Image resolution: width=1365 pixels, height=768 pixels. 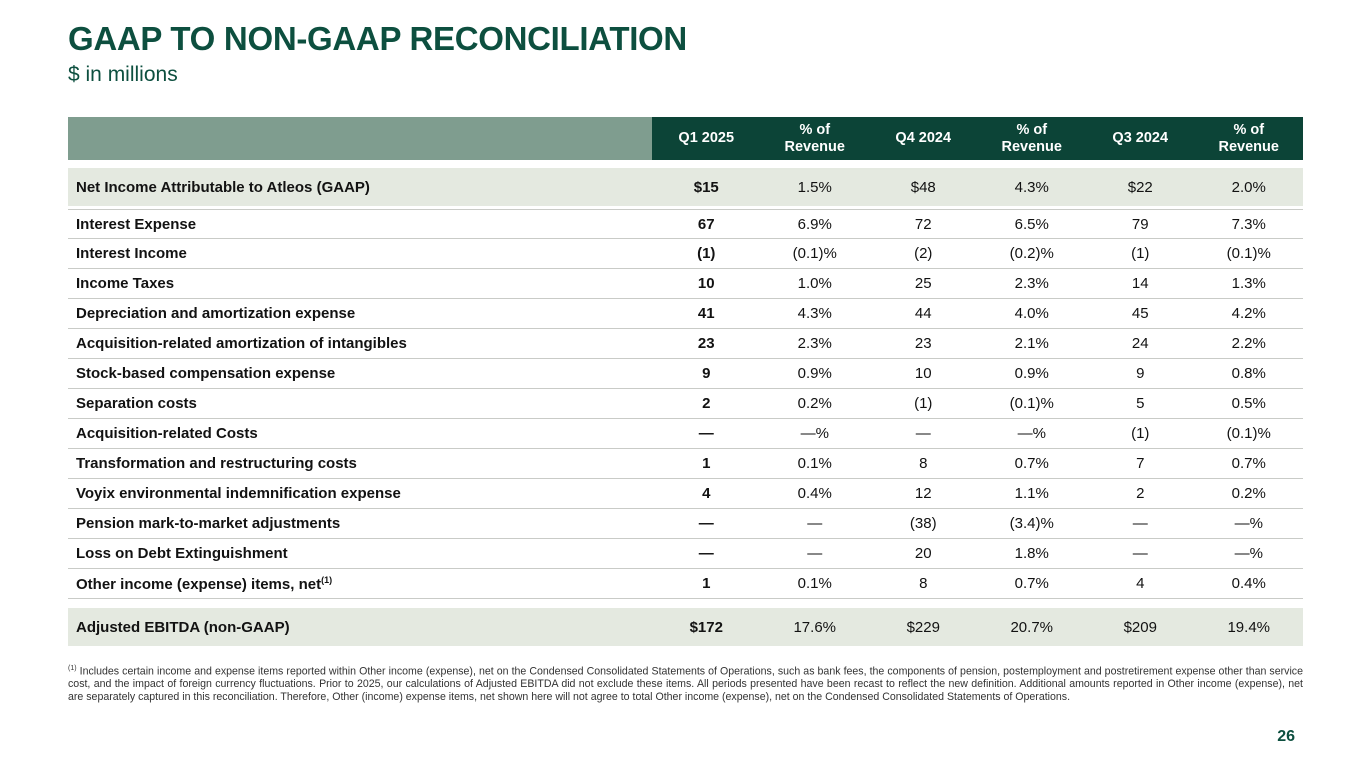 What do you see at coordinates (706, 373) in the screenshot?
I see `value-cell: 9` at bounding box center [706, 373].